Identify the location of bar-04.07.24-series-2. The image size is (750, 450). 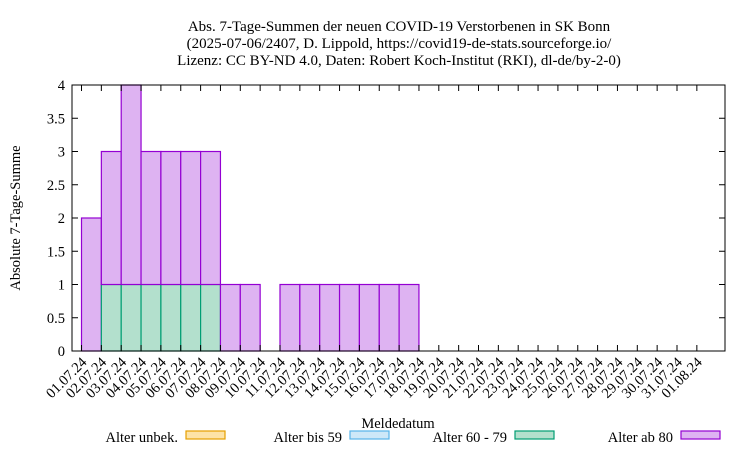
(151, 317).